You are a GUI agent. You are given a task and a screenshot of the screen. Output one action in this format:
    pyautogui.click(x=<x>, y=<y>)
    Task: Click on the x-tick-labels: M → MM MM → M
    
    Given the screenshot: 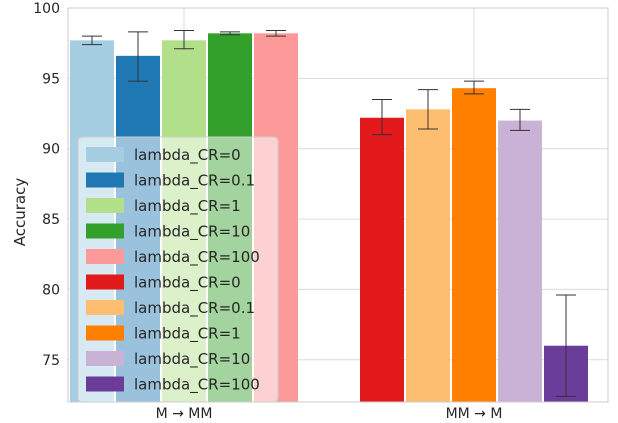 What is the action you would take?
    pyautogui.click(x=329, y=414)
    